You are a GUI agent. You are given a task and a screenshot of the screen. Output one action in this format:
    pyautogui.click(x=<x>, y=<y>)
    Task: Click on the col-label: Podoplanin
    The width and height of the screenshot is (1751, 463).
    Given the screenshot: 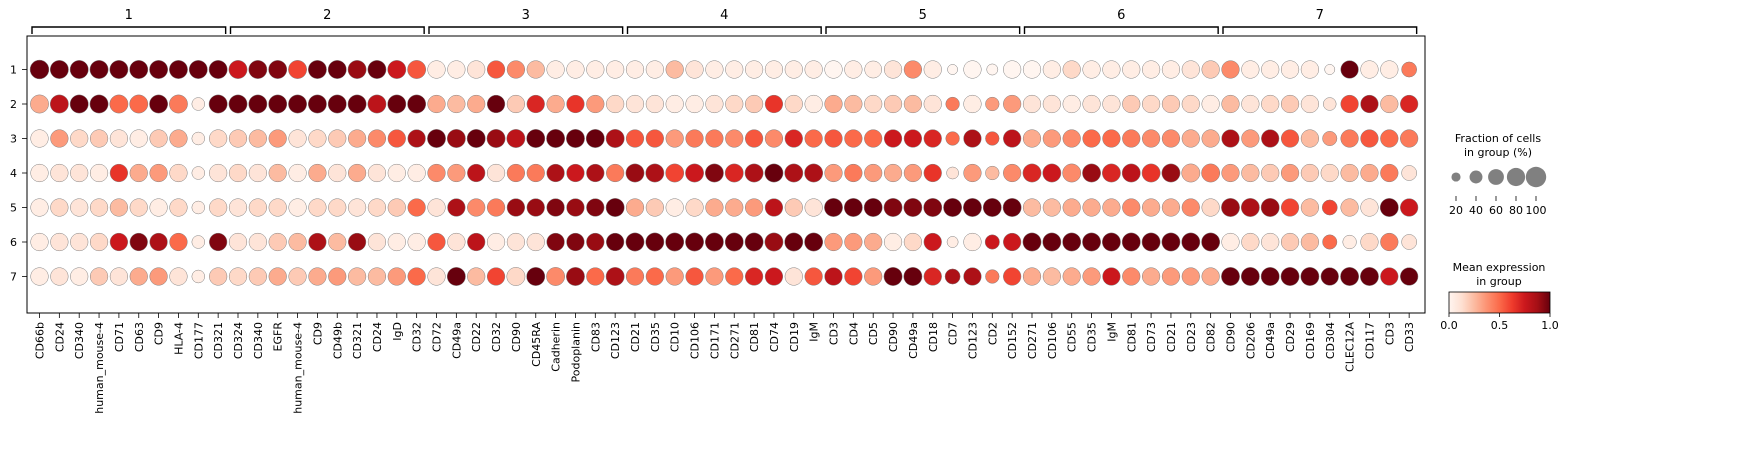 What is the action you would take?
    pyautogui.click(x=575, y=352)
    